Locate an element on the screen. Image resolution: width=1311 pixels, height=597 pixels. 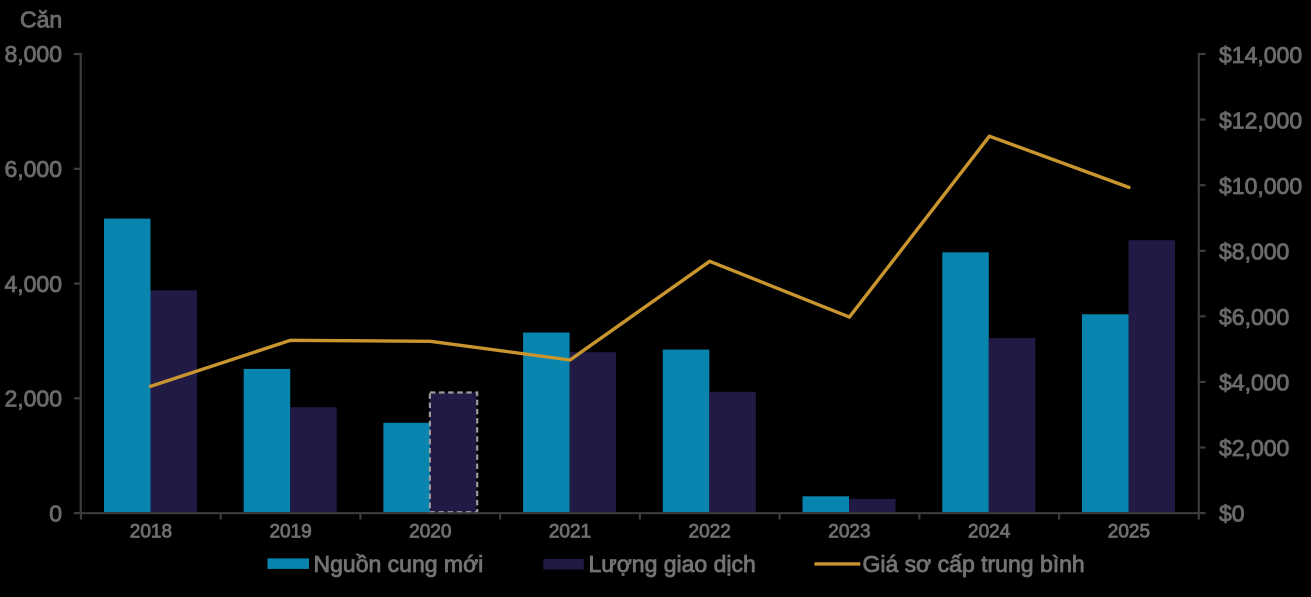
svg-text: 2020 is located at coordinates (430, 532).